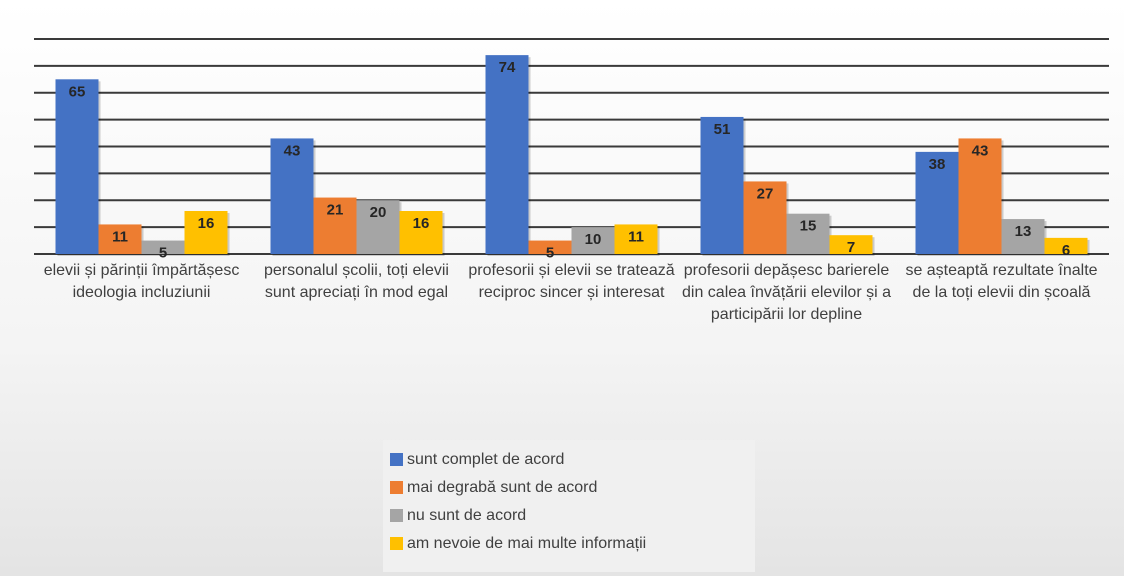  What do you see at coordinates (378, 212) in the screenshot?
I see `data-label: 20` at bounding box center [378, 212].